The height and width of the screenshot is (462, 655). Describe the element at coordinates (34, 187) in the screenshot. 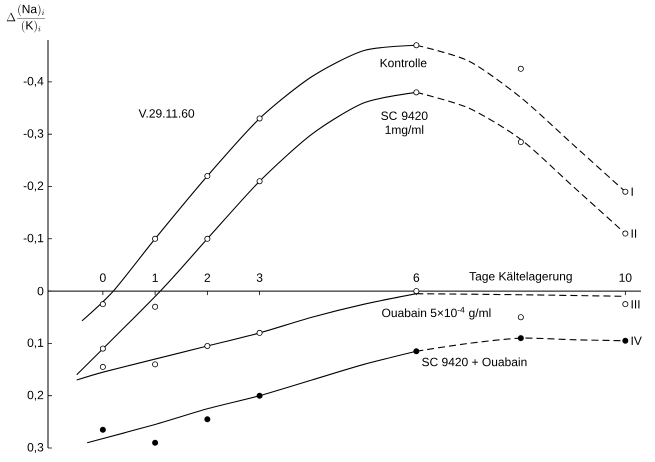

I see `y-tick-label: -0,2` at that location.